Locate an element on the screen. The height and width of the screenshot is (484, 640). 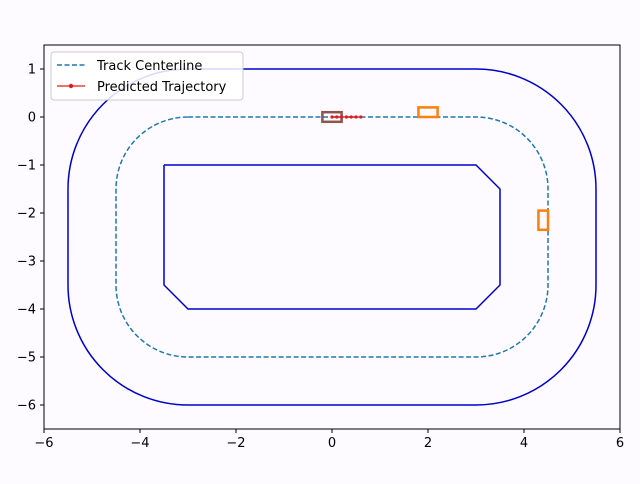
x-tick-label: 0 is located at coordinates (332, 443).